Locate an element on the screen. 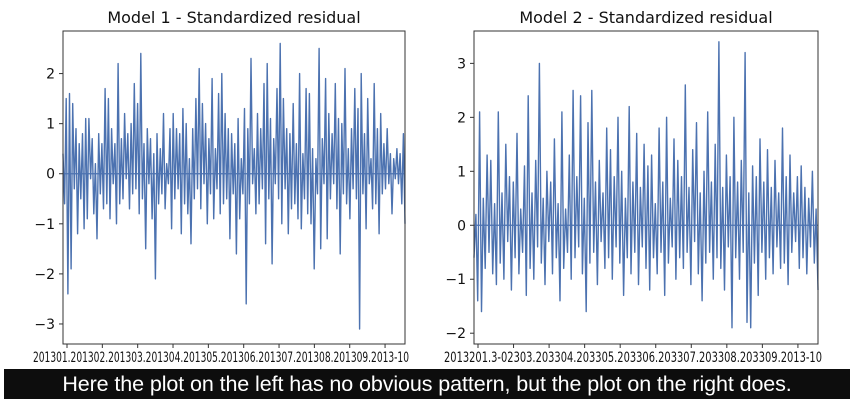 The height and width of the screenshot is (406, 854). chart-title: Model 2 - Standardized residual is located at coordinates (645, 17).